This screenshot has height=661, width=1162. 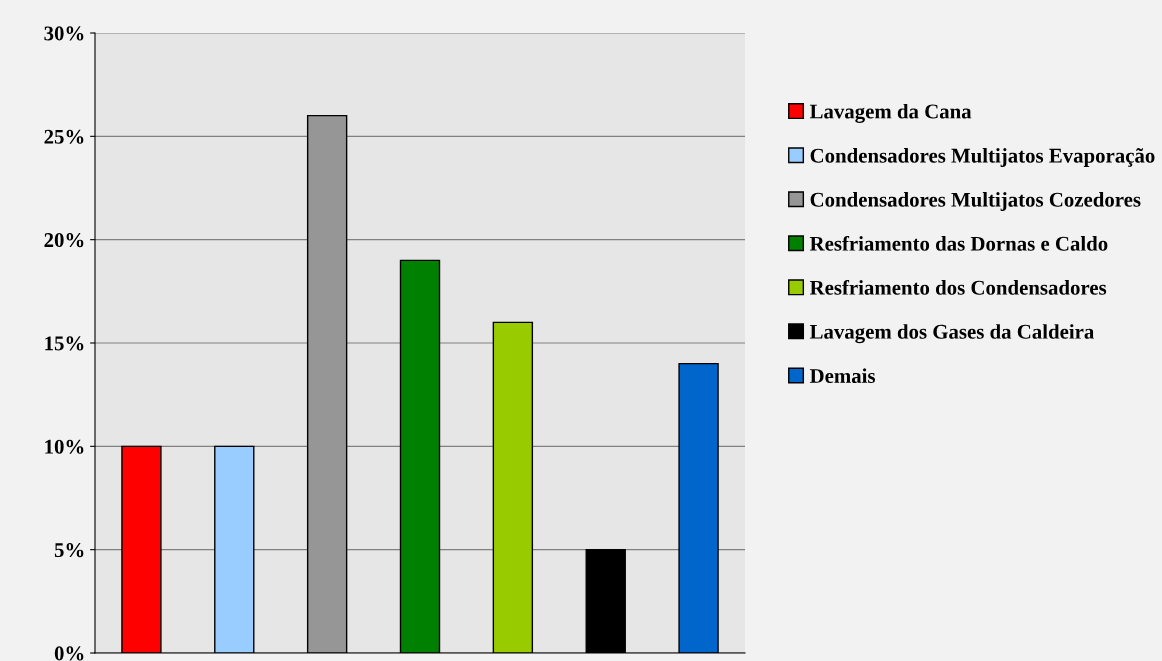 I want to click on legend-label: Condensadores Multijatos Evaporação, so click(x=982, y=157).